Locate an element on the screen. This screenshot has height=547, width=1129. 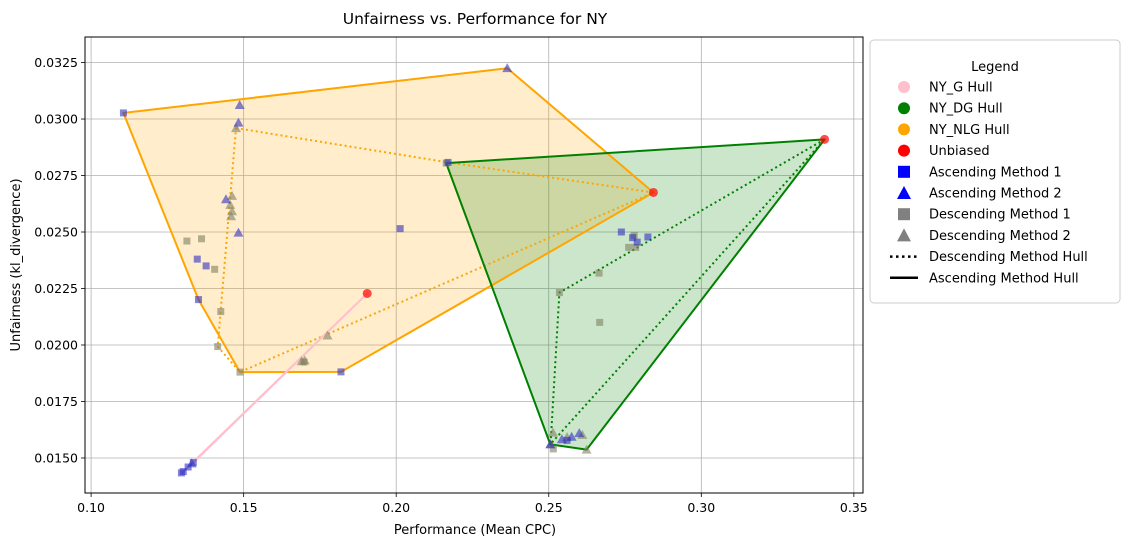
x-tick-label: 0.25 is located at coordinates (549, 507).